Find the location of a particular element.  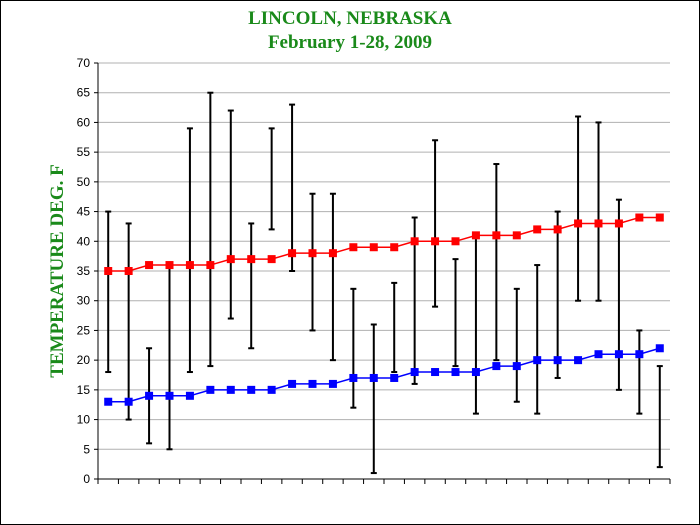

y-tick-label: 35 is located at coordinates (84, 271).